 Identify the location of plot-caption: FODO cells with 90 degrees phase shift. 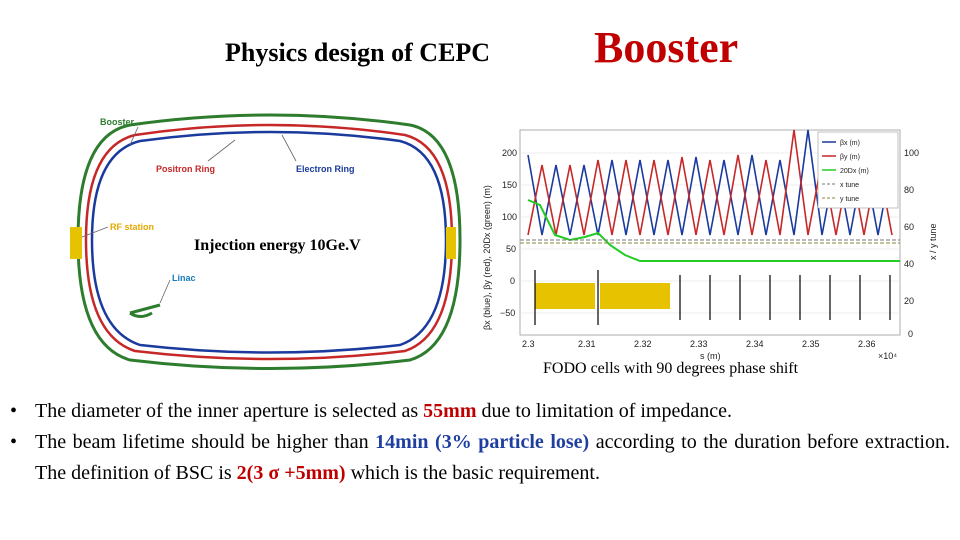
(671, 368).